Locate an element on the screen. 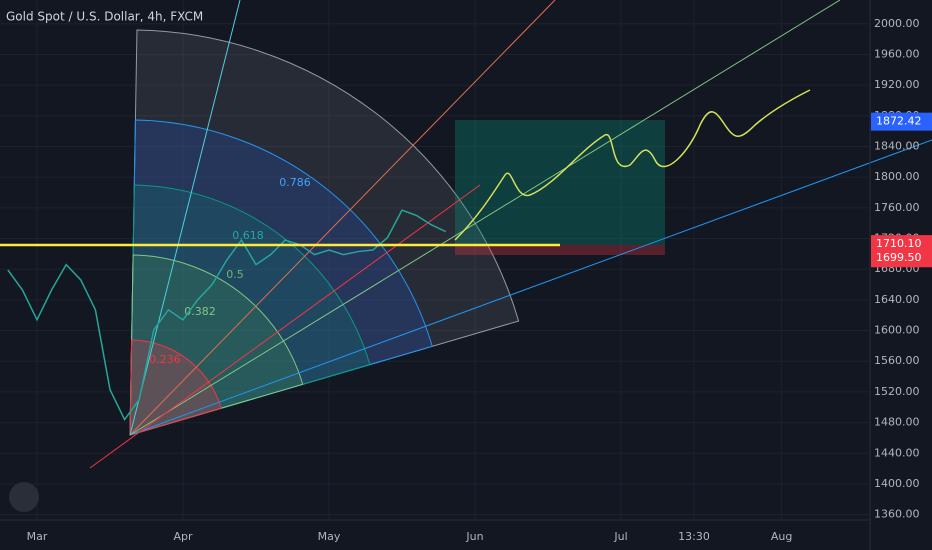 The width and height of the screenshot is (932, 550). x-tick-label: Jul is located at coordinates (620, 536).